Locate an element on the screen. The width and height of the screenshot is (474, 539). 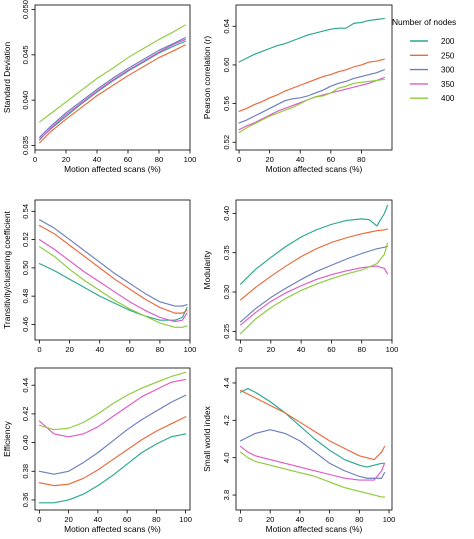
y-tick-label: 0.42 is located at coordinates (25, 414).